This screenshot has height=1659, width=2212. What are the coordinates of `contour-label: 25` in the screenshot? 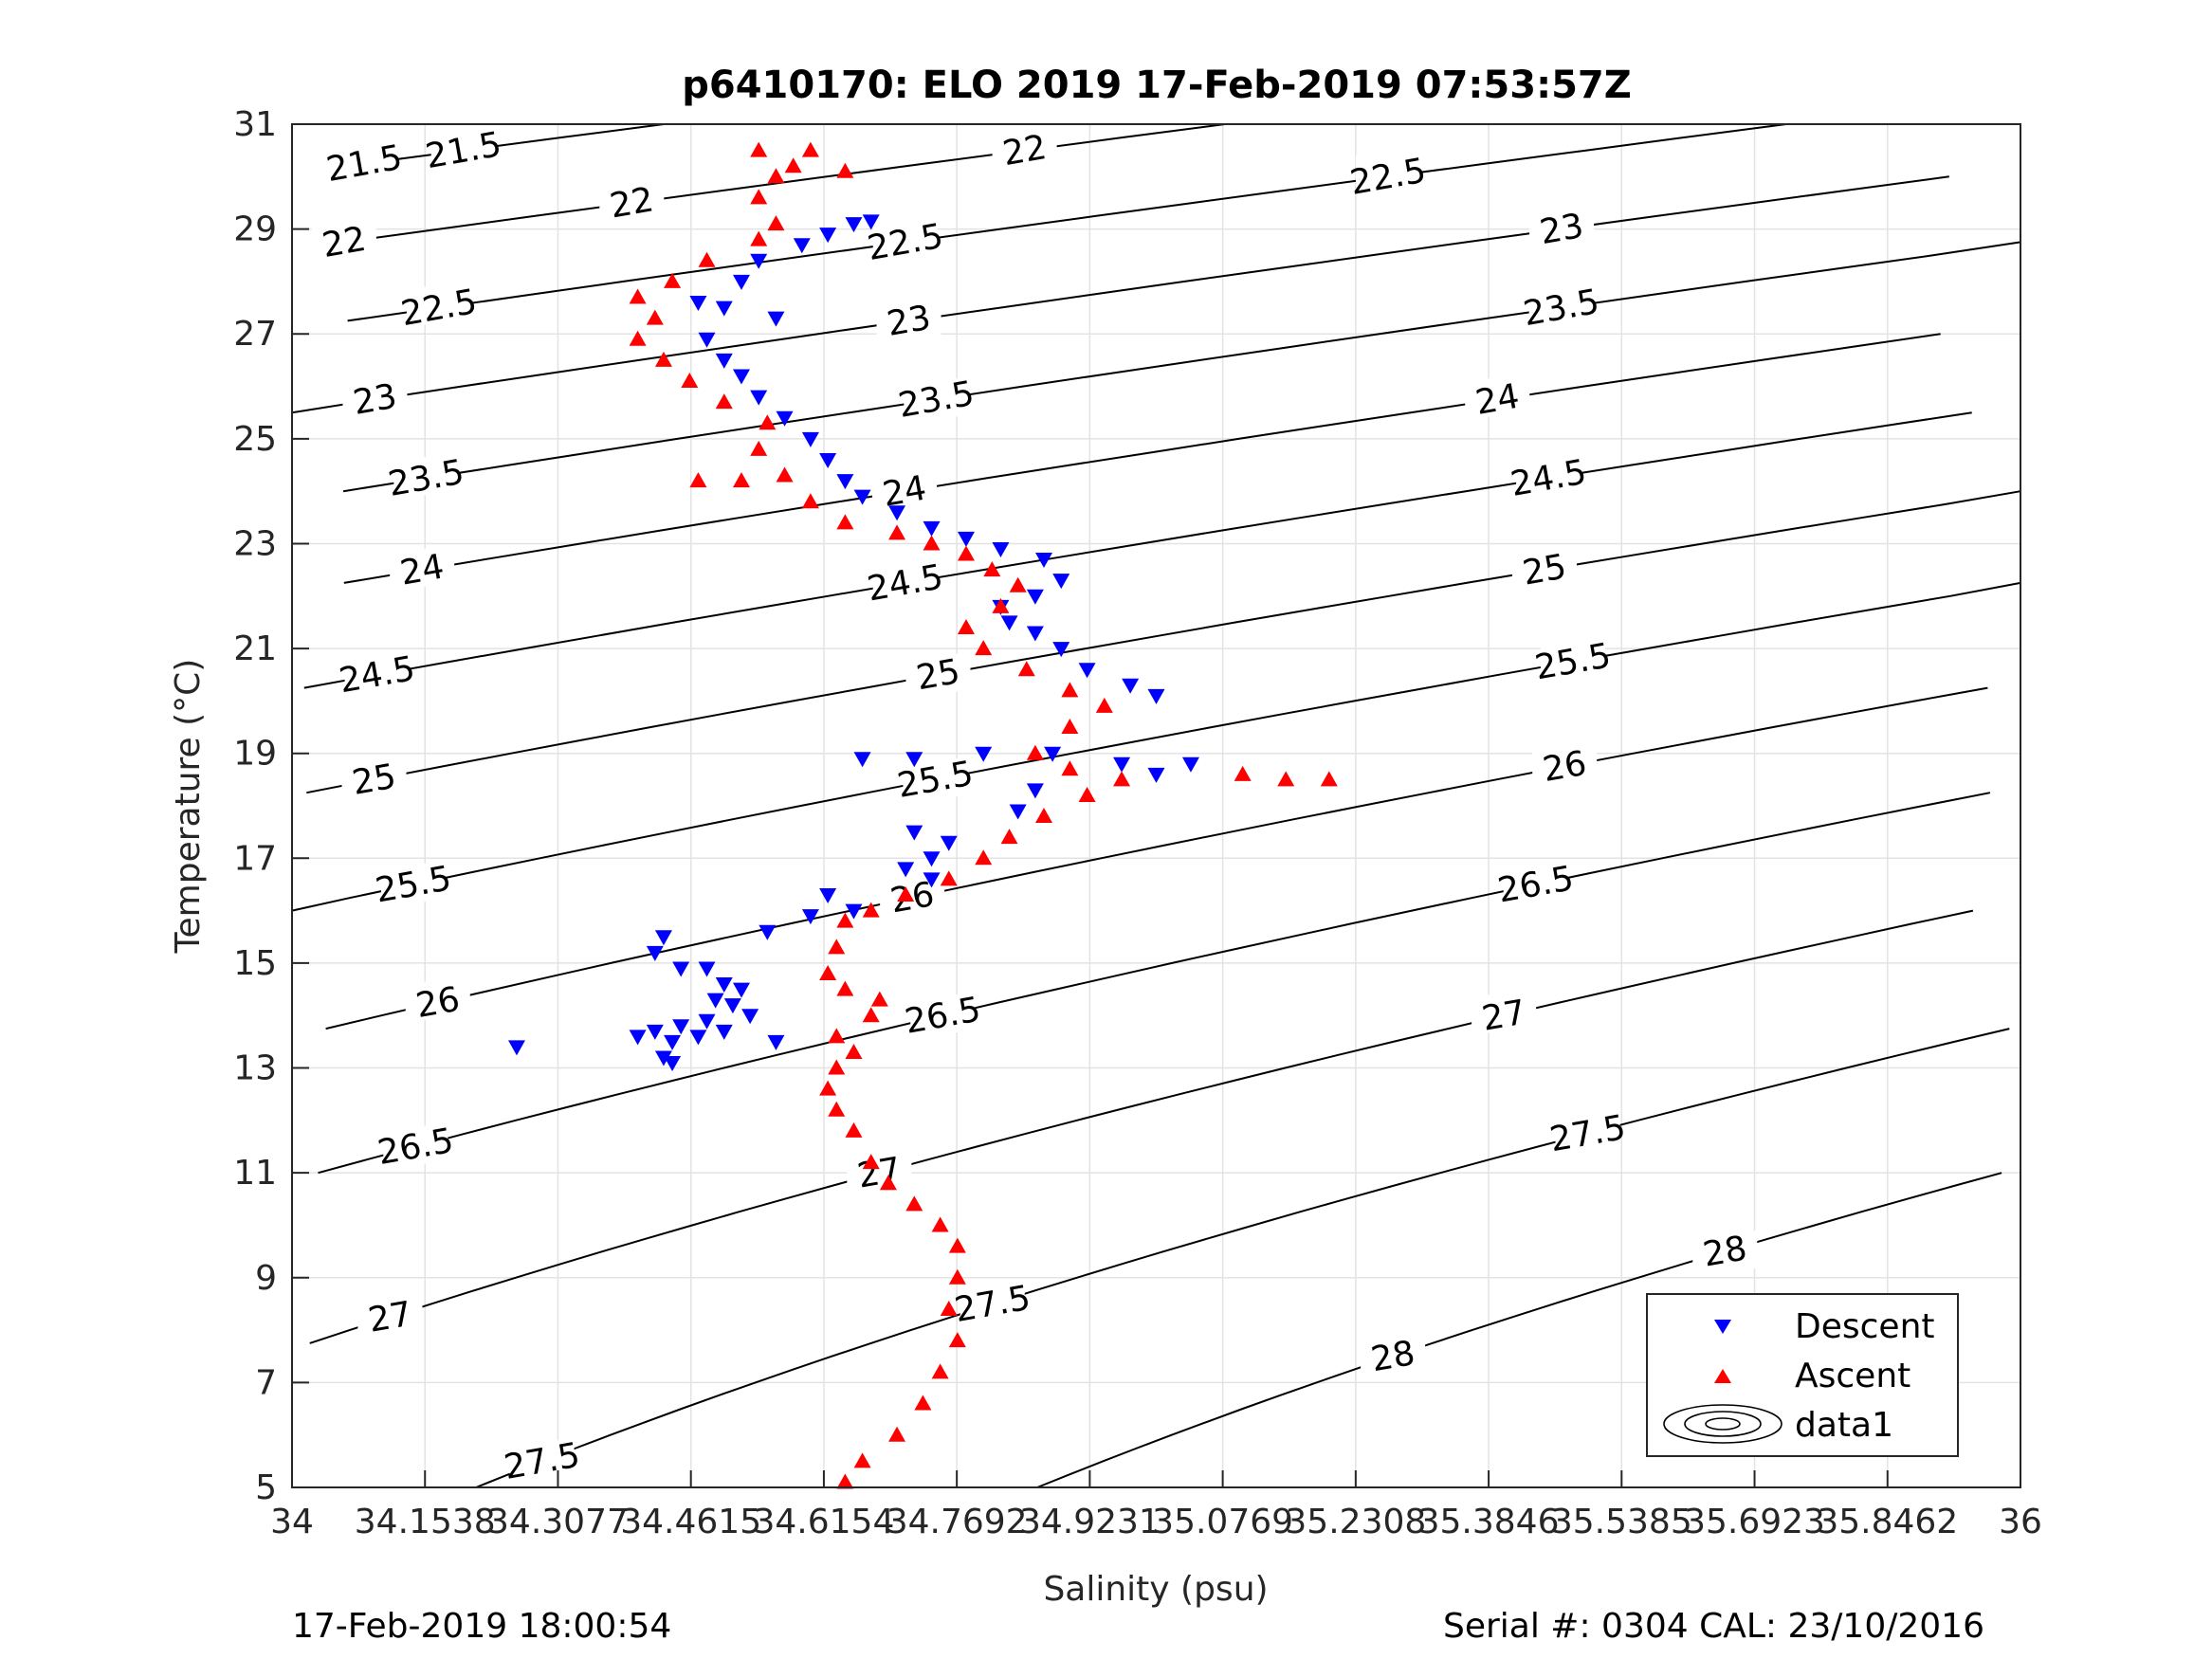 It's located at (937, 675).